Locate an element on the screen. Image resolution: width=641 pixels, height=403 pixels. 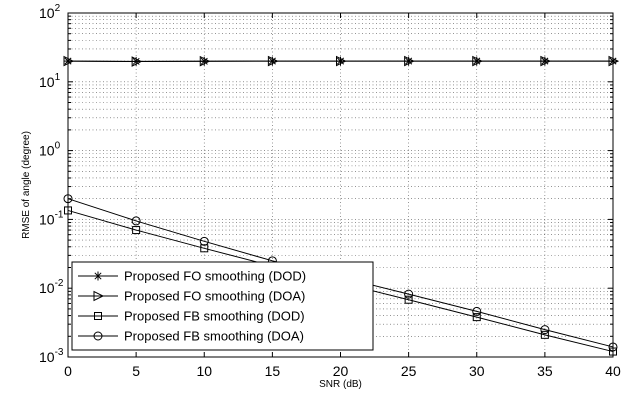
y-tick-label: 10¹ is located at coordinates (50, 81).